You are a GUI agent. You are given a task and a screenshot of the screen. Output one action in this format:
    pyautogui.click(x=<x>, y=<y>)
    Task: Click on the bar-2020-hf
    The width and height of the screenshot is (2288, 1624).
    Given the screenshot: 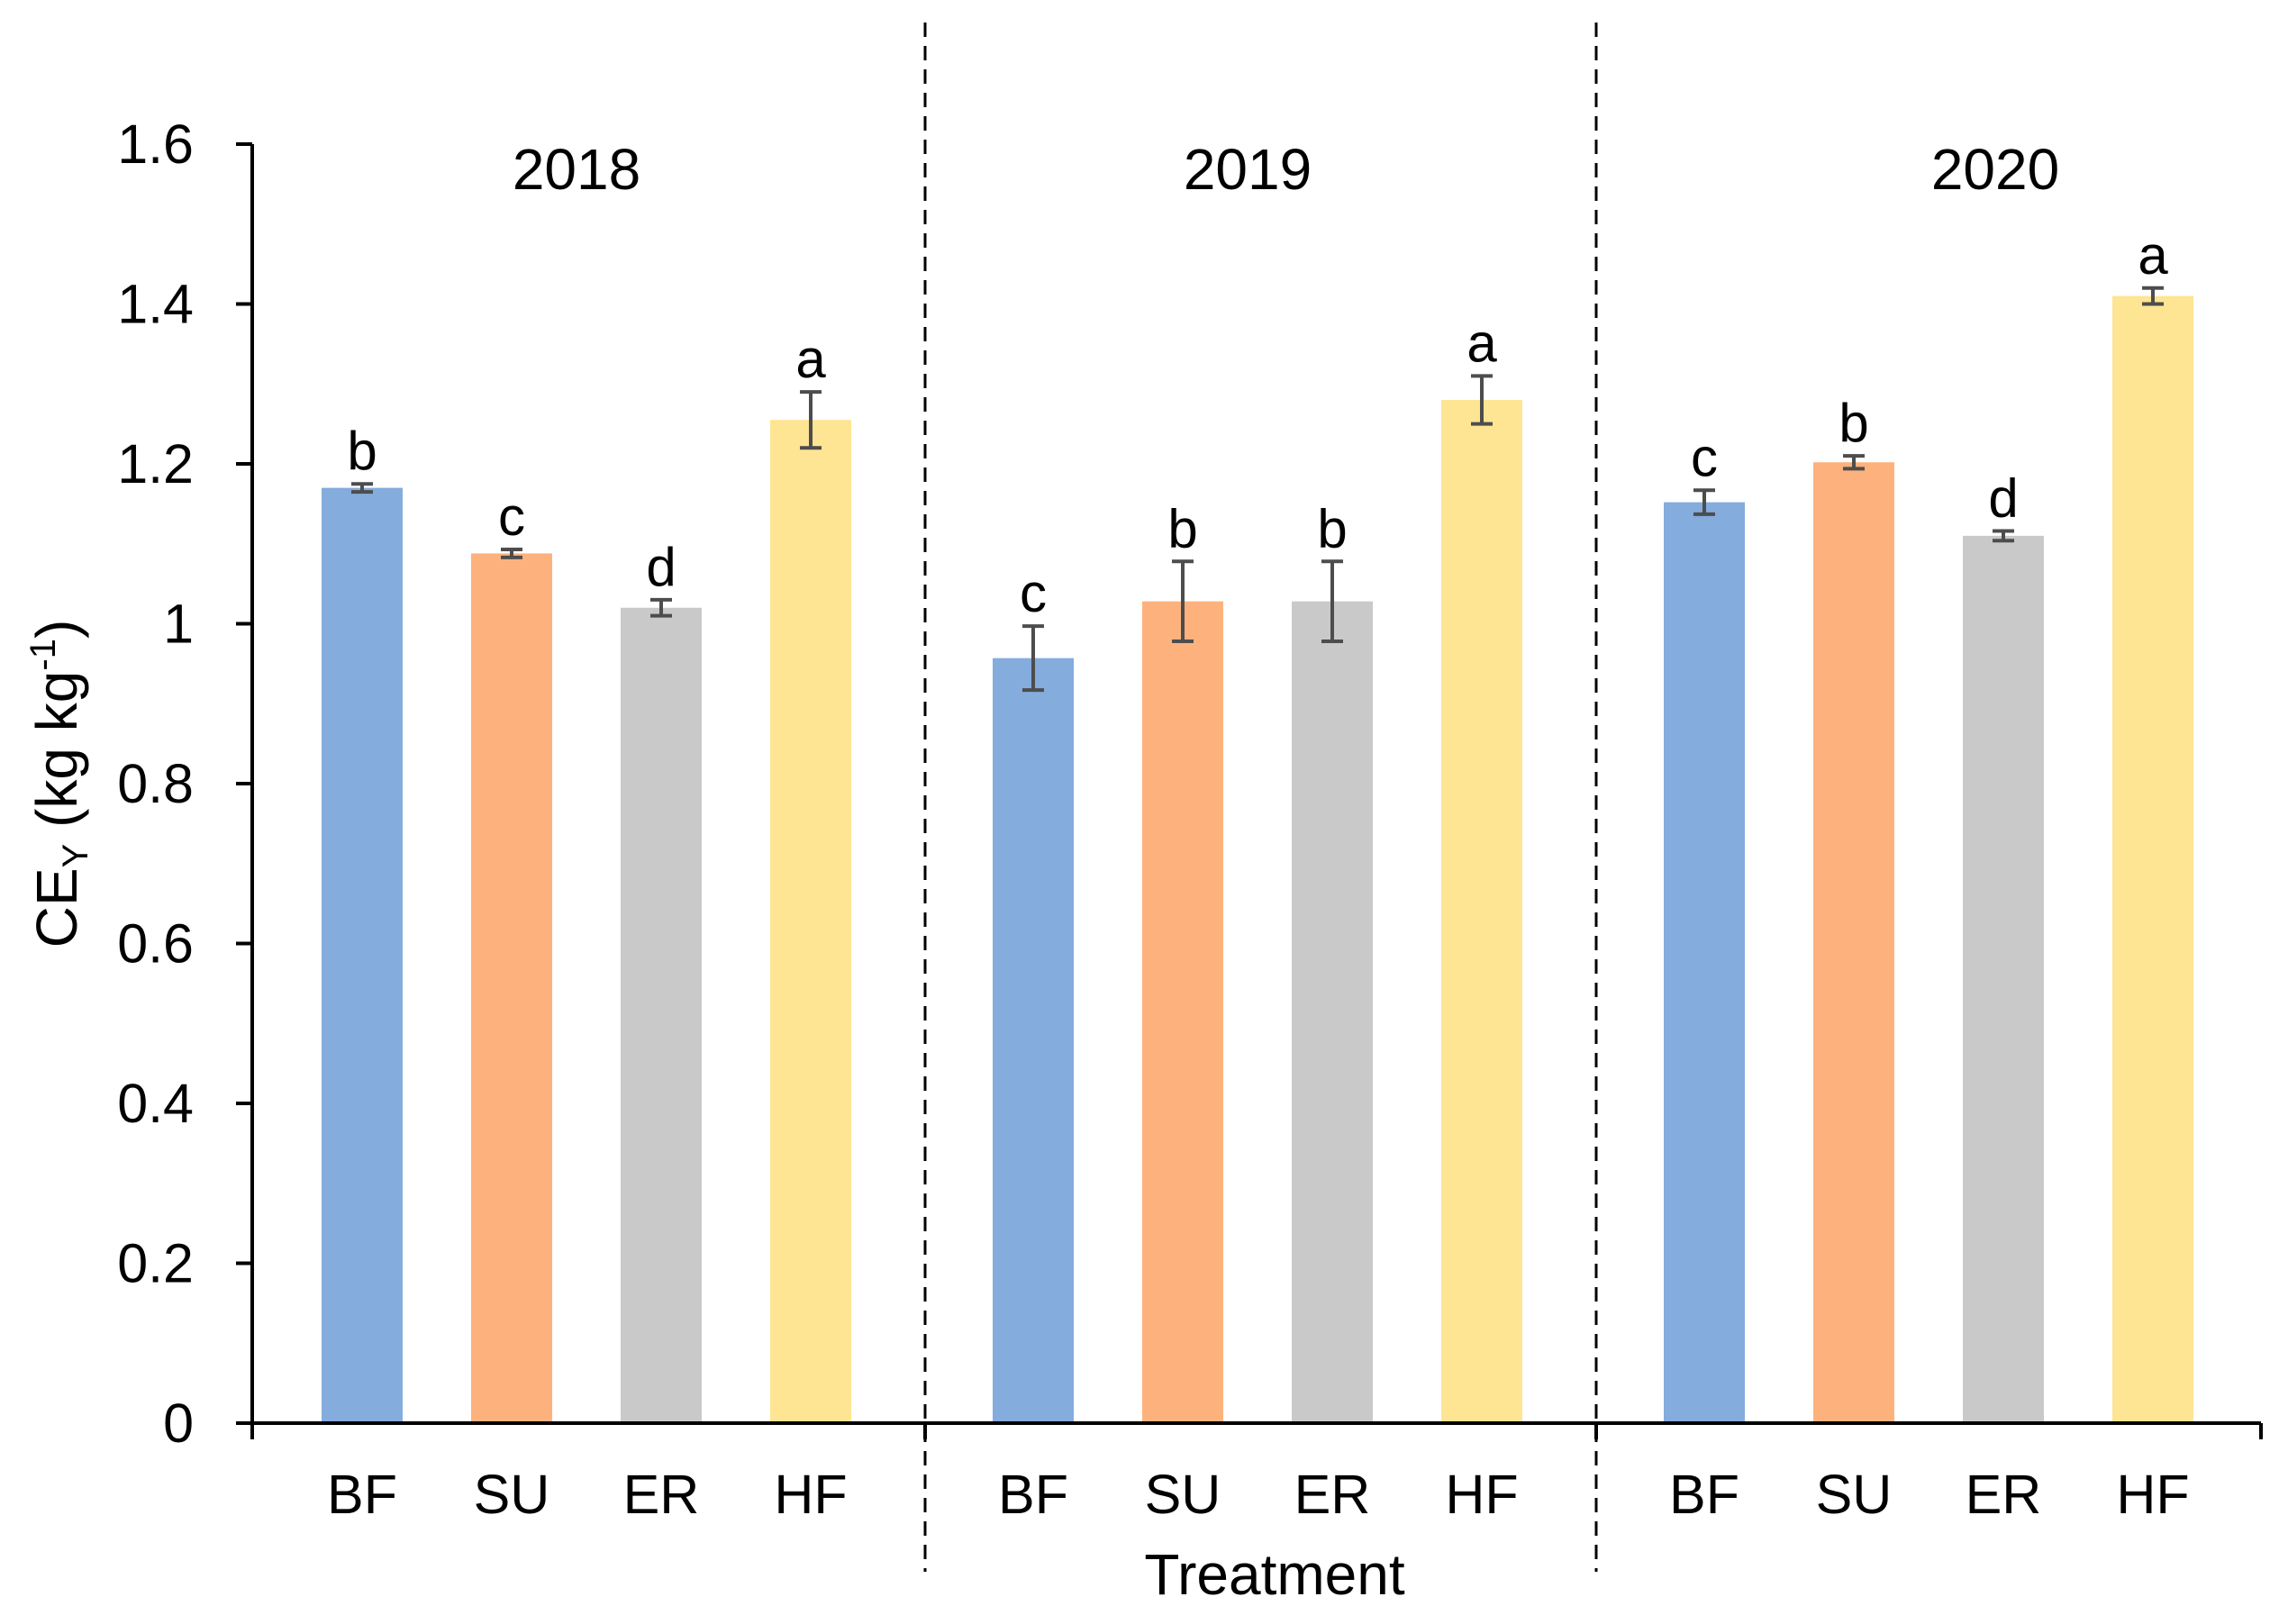 What is the action you would take?
    pyautogui.click(x=2152, y=859)
    